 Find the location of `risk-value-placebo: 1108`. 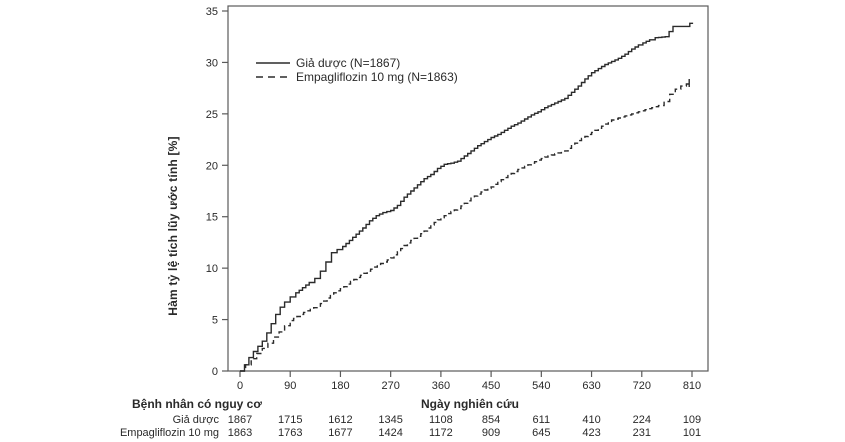

risk-value-placebo: 1108 is located at coordinates (441, 420).